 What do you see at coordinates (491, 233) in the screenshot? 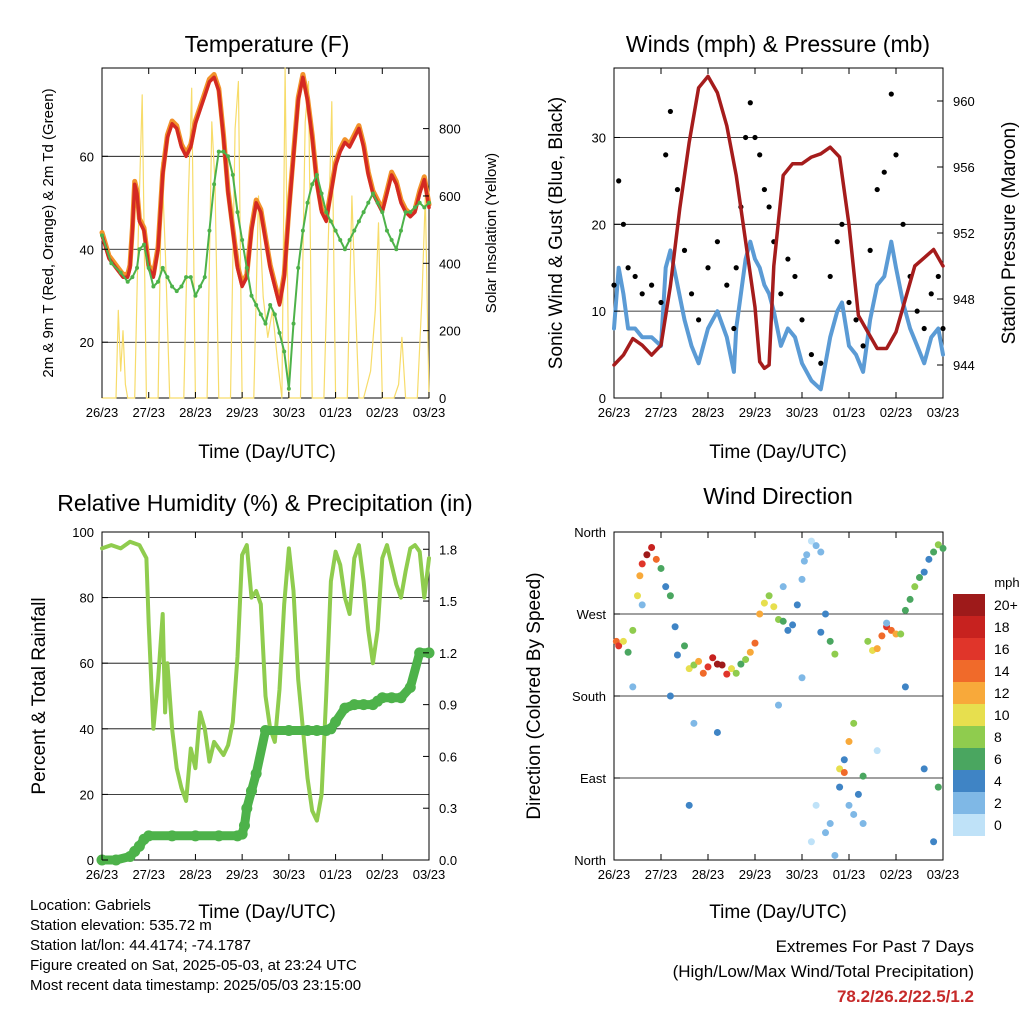
I see `solar-ylabel: Solar Insolation (Yellow)` at bounding box center [491, 233].